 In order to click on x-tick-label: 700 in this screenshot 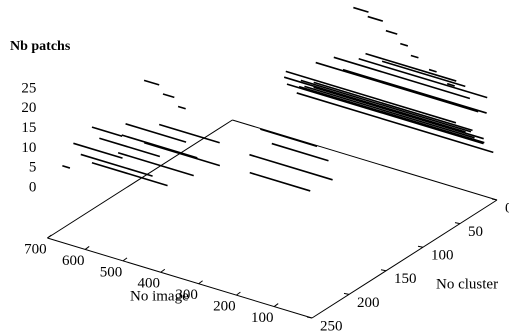, I will do `click(35, 249)`.